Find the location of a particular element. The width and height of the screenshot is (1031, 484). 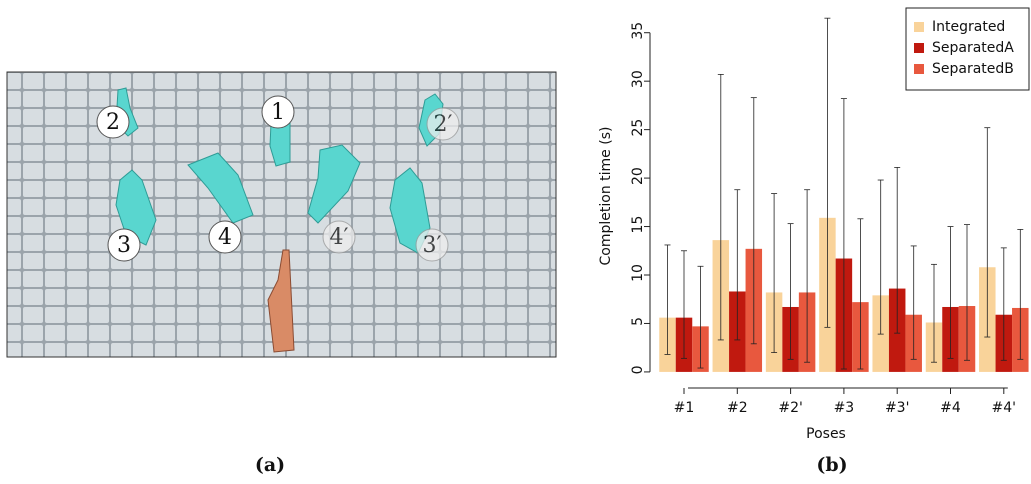

y-tick-label: 20 is located at coordinates (638, 176).